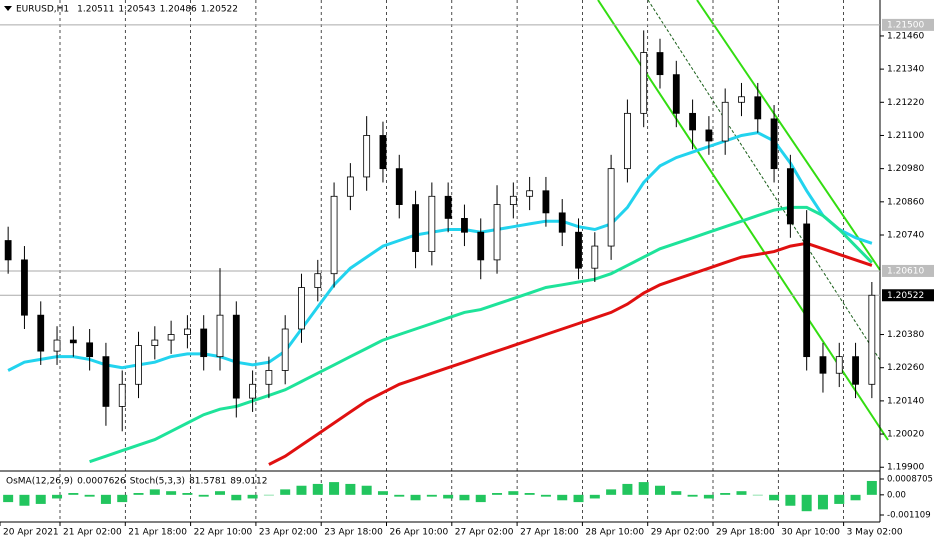 The image size is (935, 542). Describe the element at coordinates (745, 533) in the screenshot. I see `x-tick-label: 29 Apr 18:00` at that location.